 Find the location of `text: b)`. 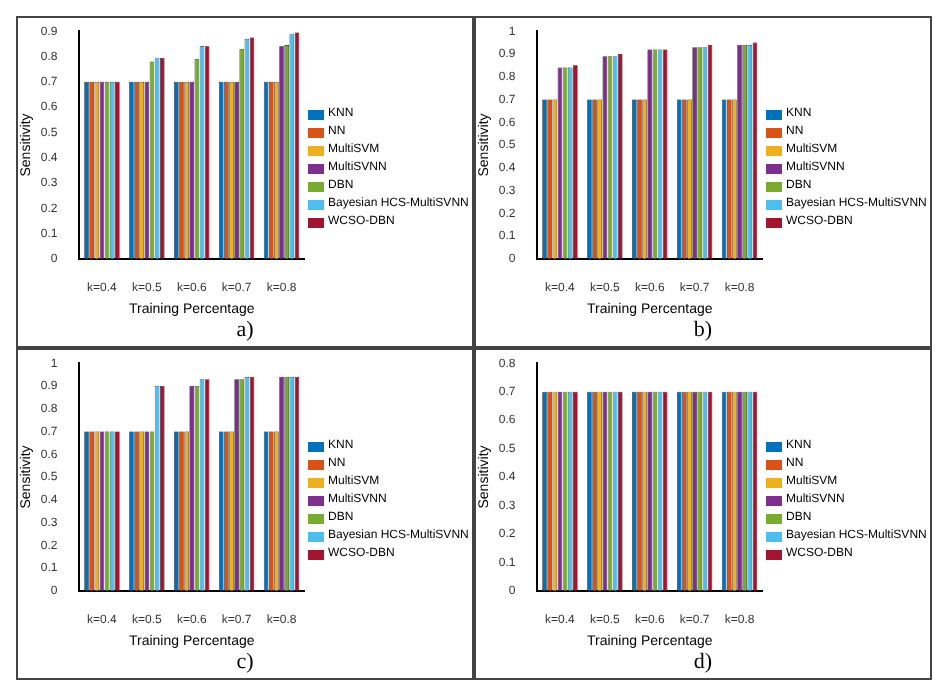

text: b) is located at coordinates (703, 331).